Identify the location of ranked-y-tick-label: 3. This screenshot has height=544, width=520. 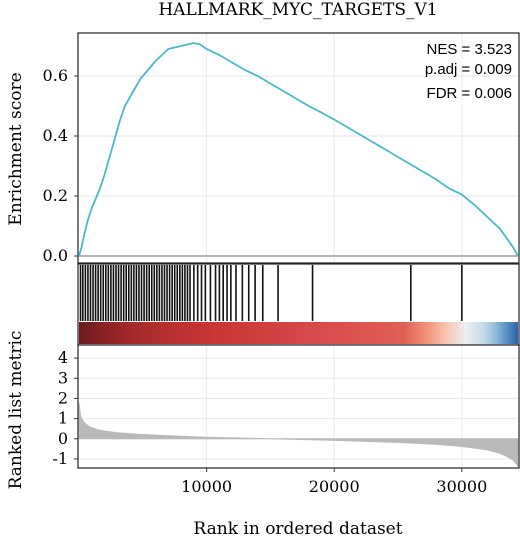
(63, 377).